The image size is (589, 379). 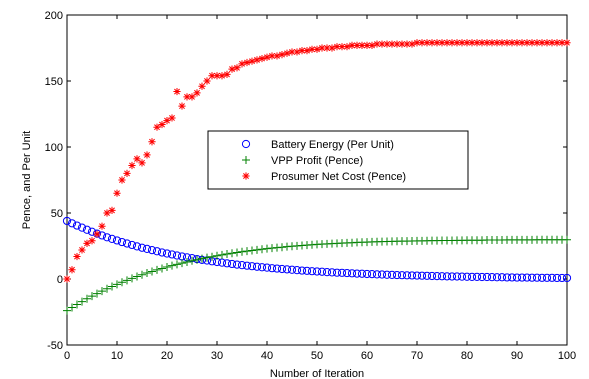 I want to click on x-tick-label: 100, so click(x=567, y=356).